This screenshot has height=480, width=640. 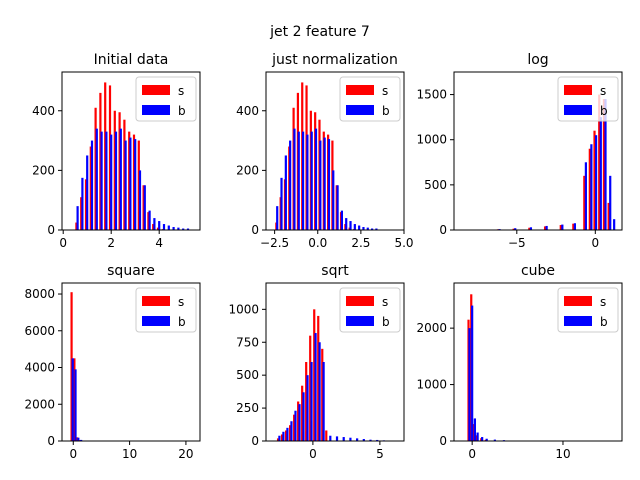 I want to click on x-tick-label: 10, so click(x=129, y=454).